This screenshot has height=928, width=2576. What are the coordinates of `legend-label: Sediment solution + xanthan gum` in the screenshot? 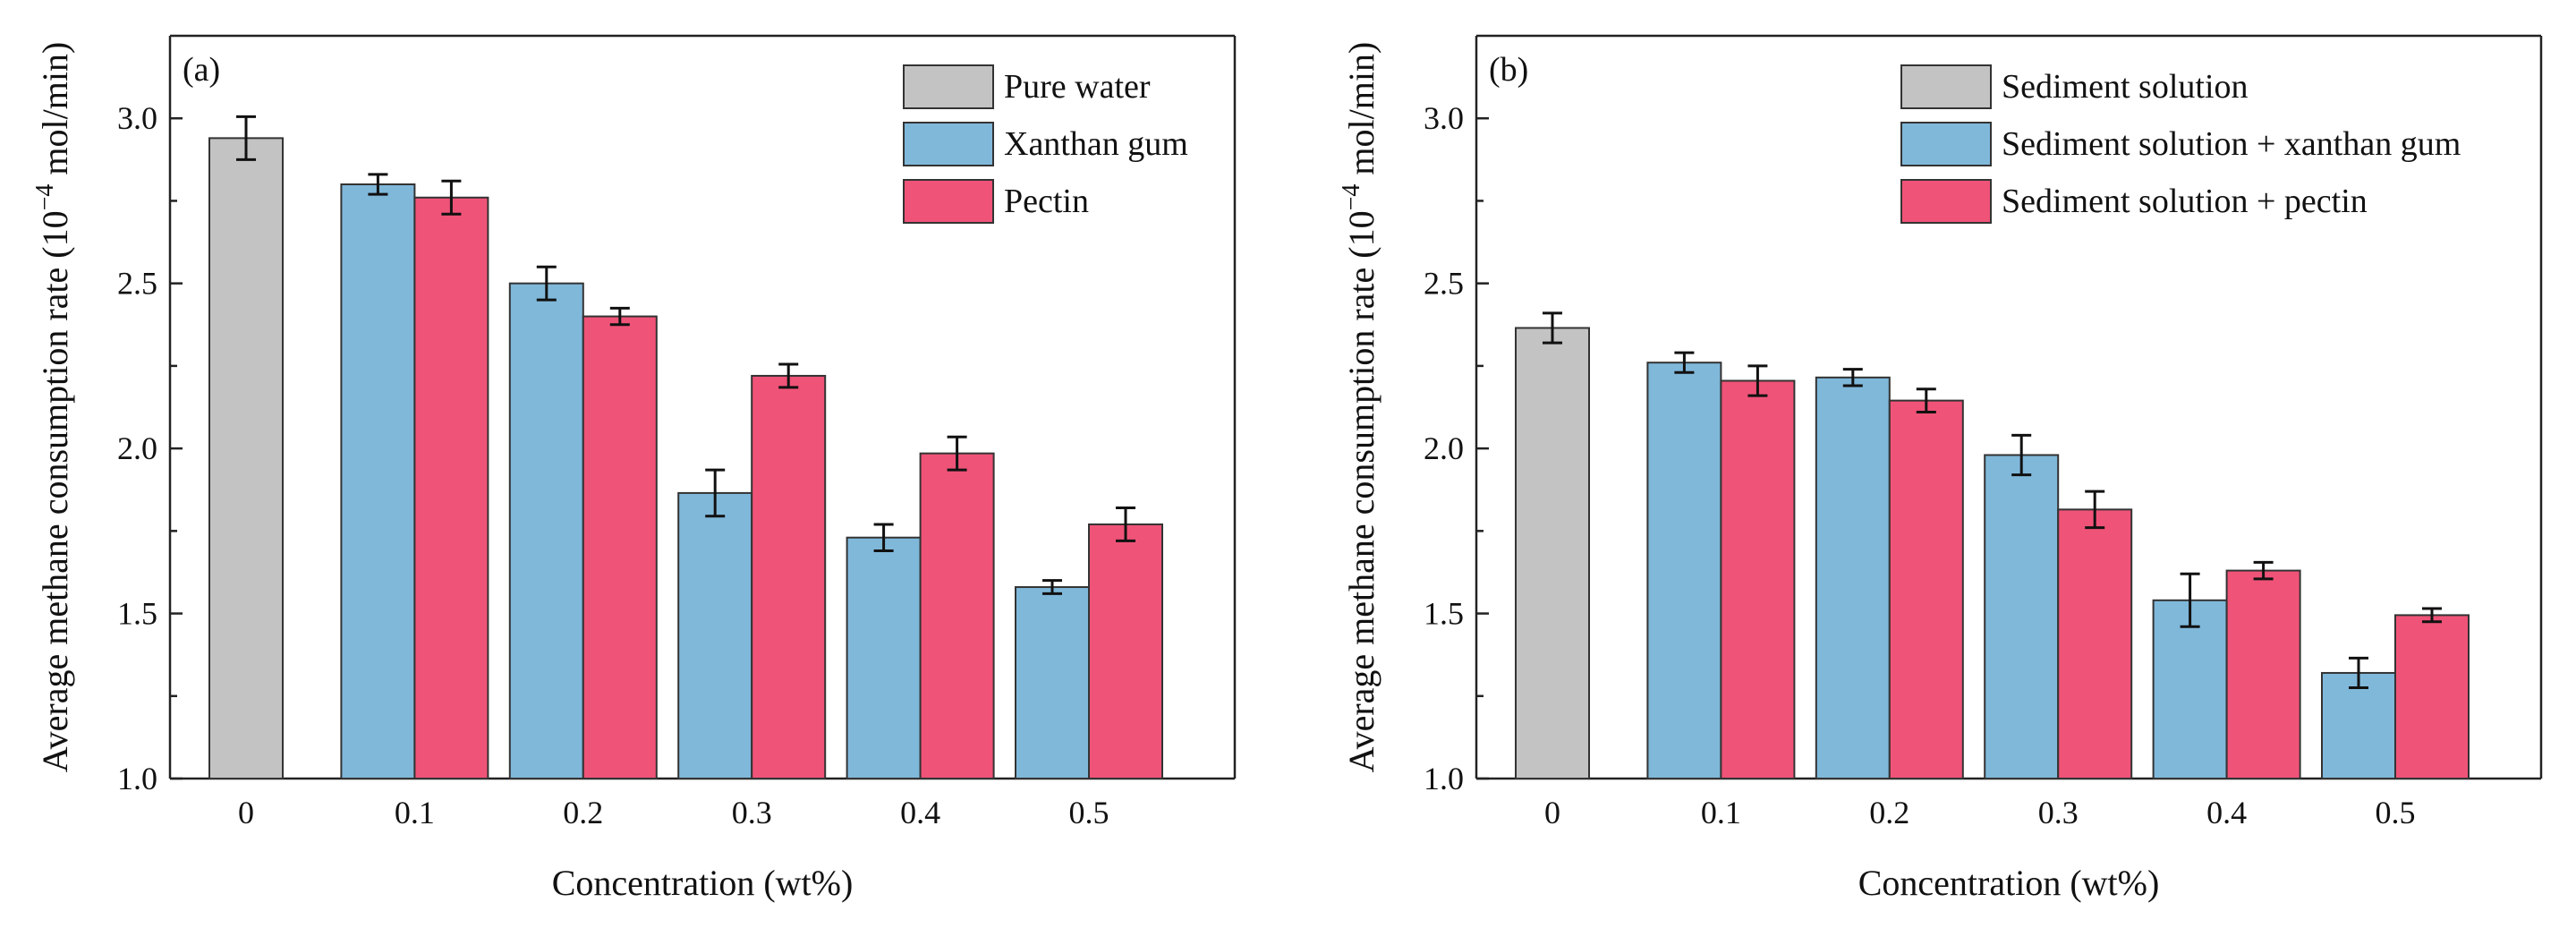 It's located at (2231, 144).